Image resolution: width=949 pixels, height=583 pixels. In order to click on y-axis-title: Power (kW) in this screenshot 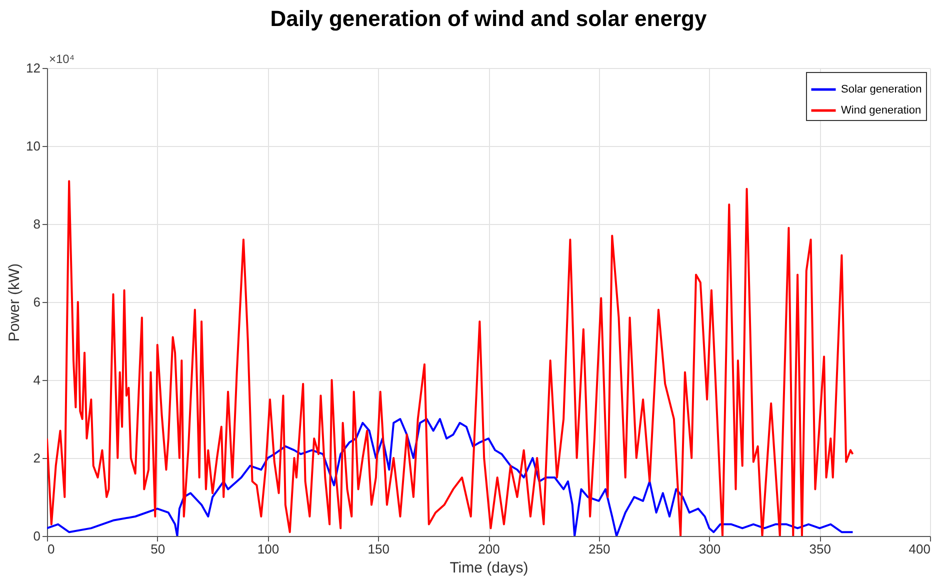, I will do `click(15, 302)`.